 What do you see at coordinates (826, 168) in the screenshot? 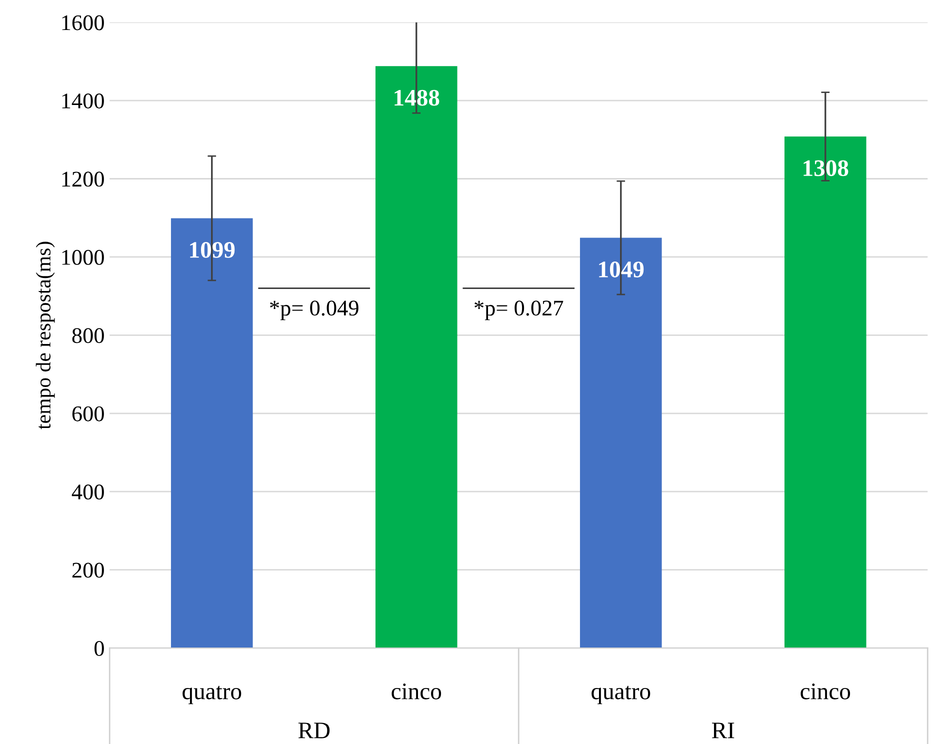
I see `data-label: 1308` at bounding box center [826, 168].